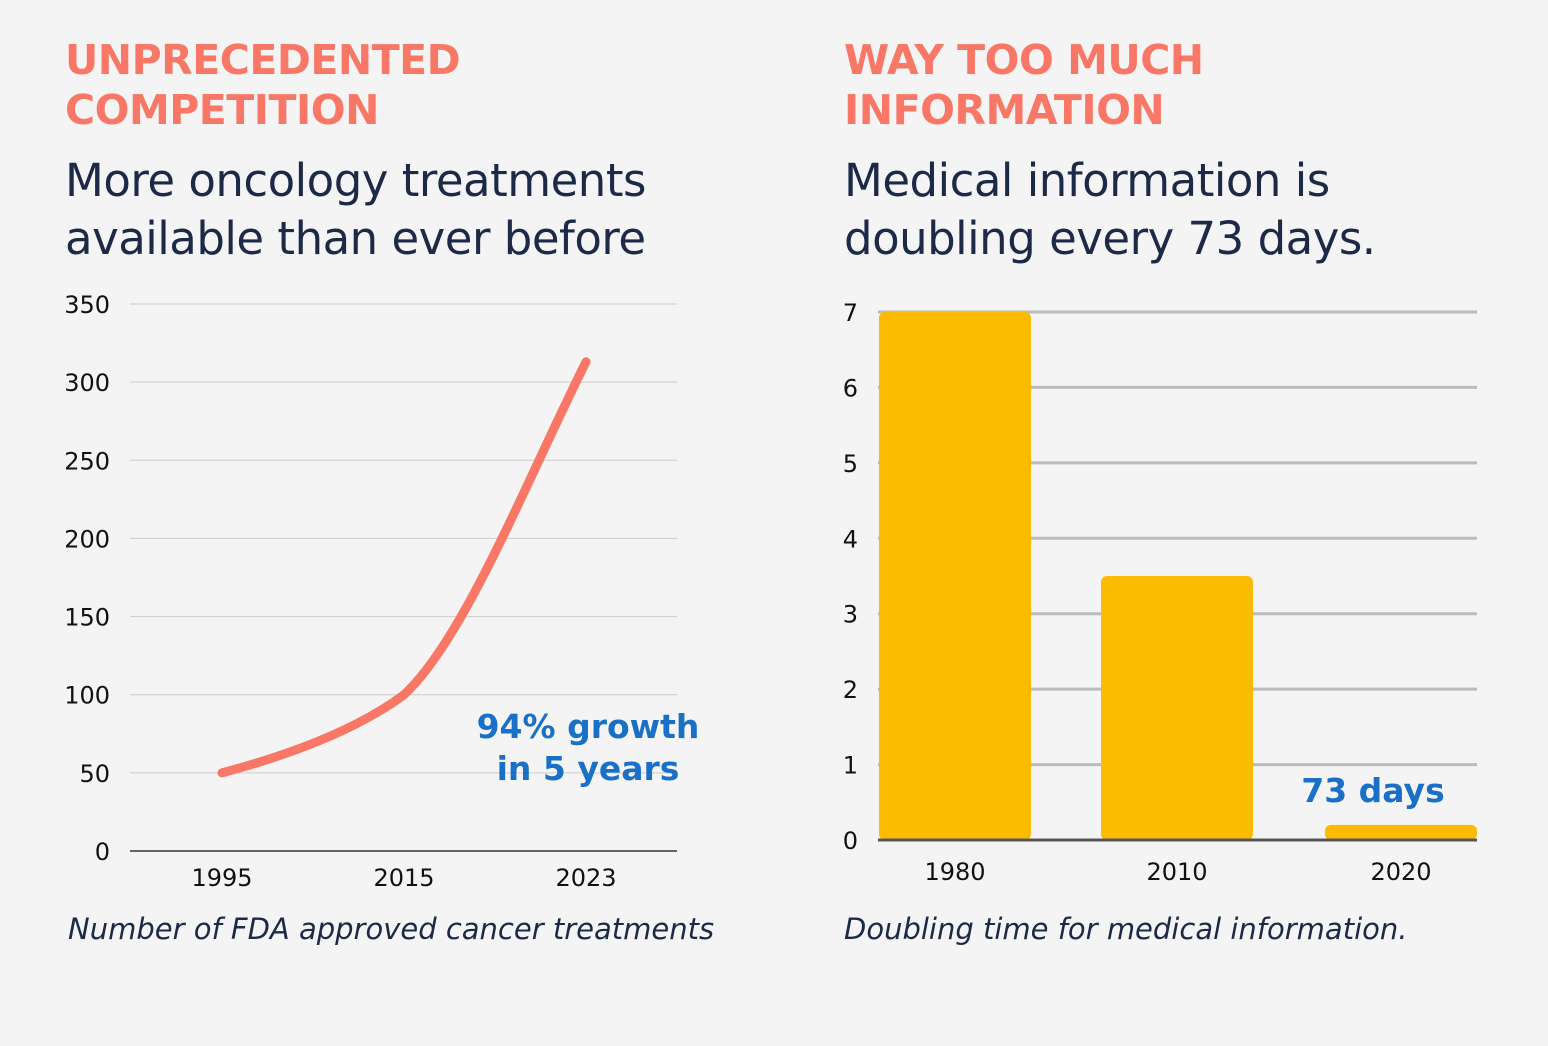 The image size is (1548, 1046). What do you see at coordinates (1372, 790) in the screenshot?
I see `days-annotation: 73 days` at bounding box center [1372, 790].